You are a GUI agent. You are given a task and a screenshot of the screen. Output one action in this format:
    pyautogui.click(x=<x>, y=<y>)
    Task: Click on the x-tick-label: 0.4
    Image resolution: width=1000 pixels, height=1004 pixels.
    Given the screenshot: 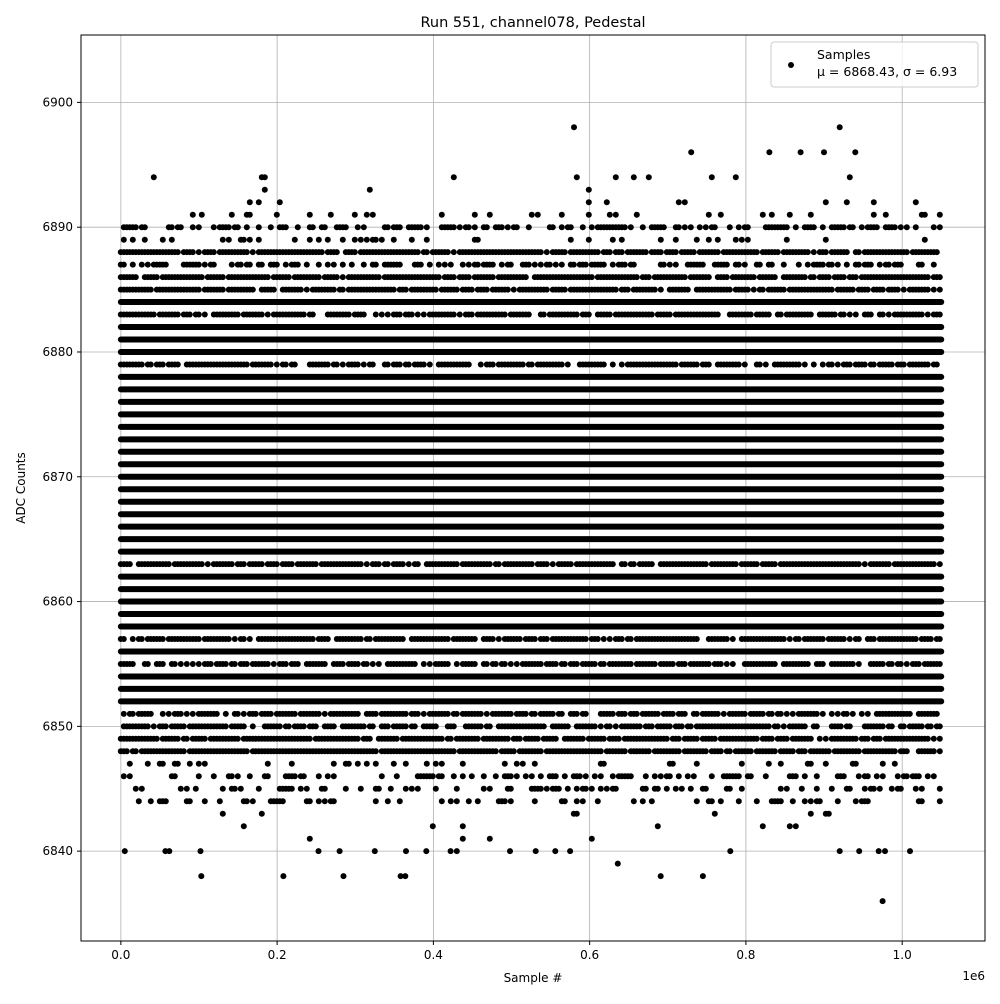 What is the action you would take?
    pyautogui.click(x=433, y=955)
    